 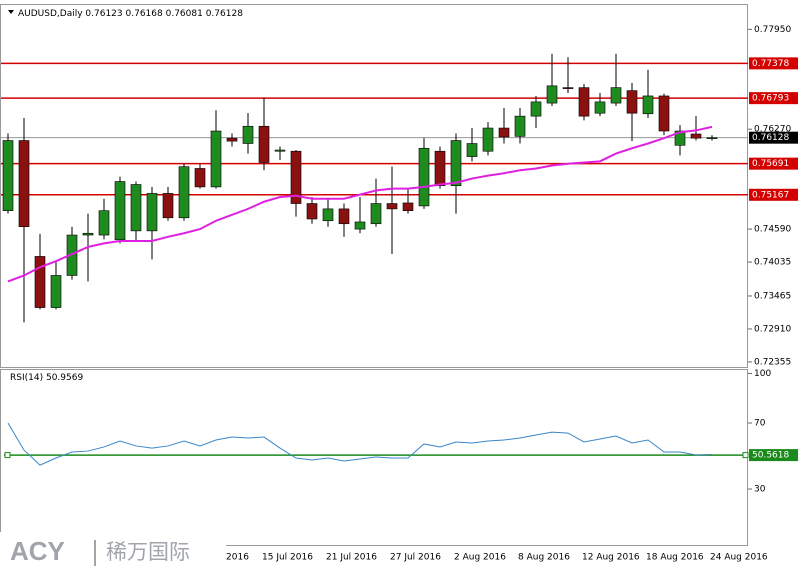 I want to click on brand: ACY, so click(x=37, y=551).